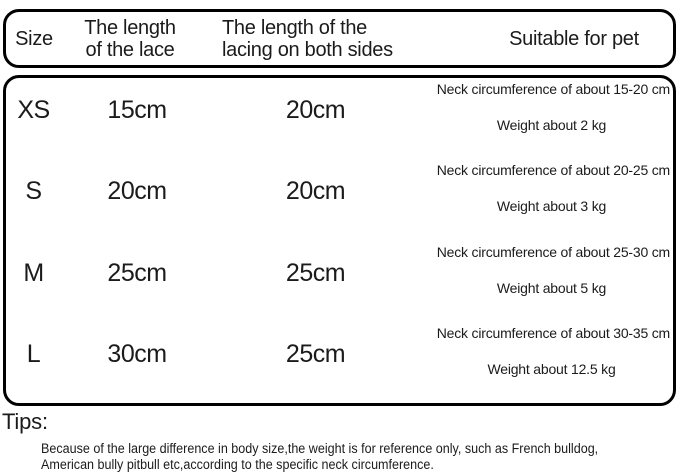 The image size is (679, 476). What do you see at coordinates (551, 125) in the screenshot?
I see `weight-text: Weight about 2 kg` at bounding box center [551, 125].